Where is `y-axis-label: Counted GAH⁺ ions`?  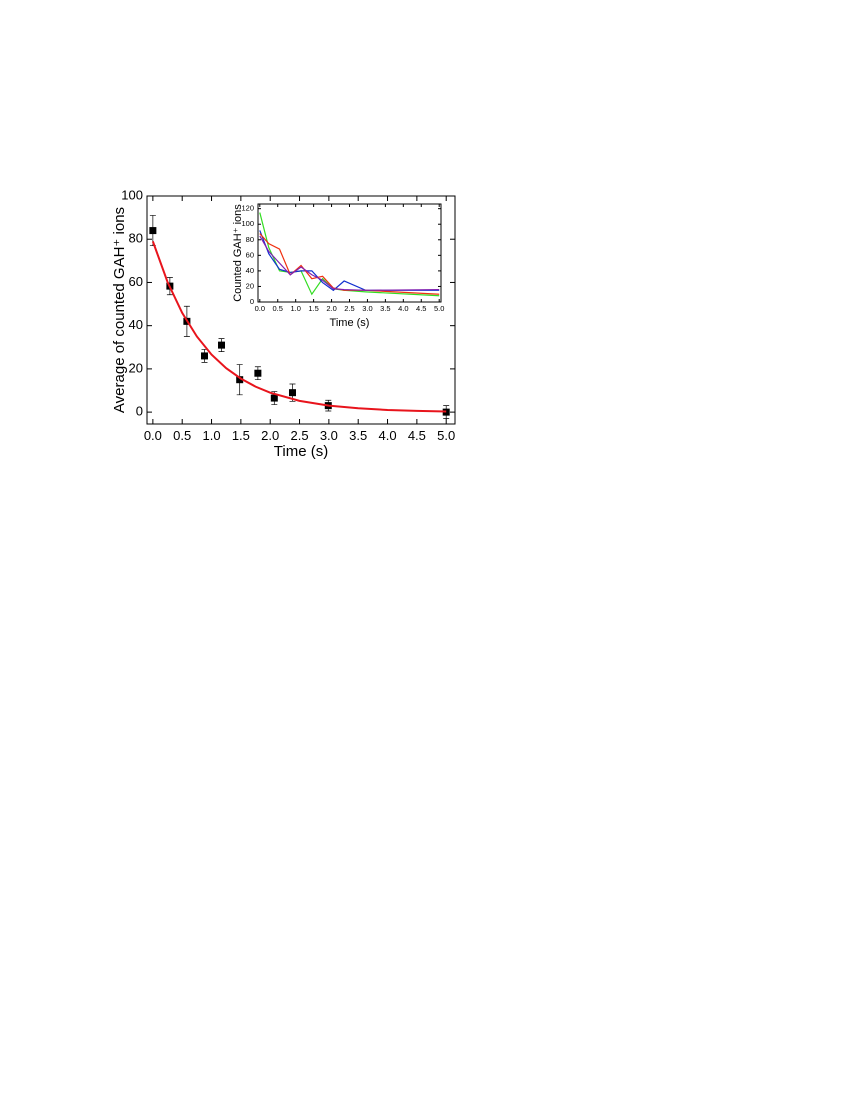 y-axis-label: Counted GAH⁺ ions is located at coordinates (238, 253).